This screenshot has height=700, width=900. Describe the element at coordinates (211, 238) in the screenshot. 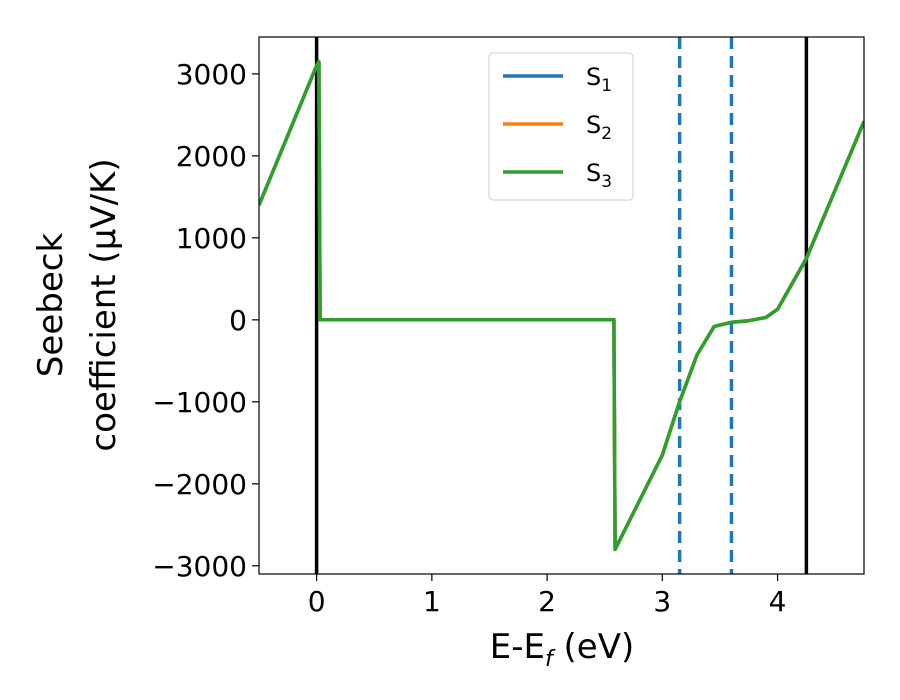

I see `y-tick-label: 1000` at that location.